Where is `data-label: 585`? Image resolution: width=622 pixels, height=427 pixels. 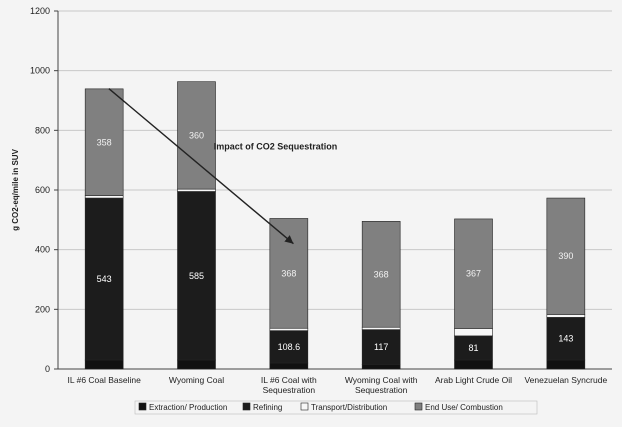
data-label: 585 is located at coordinates (196, 276).